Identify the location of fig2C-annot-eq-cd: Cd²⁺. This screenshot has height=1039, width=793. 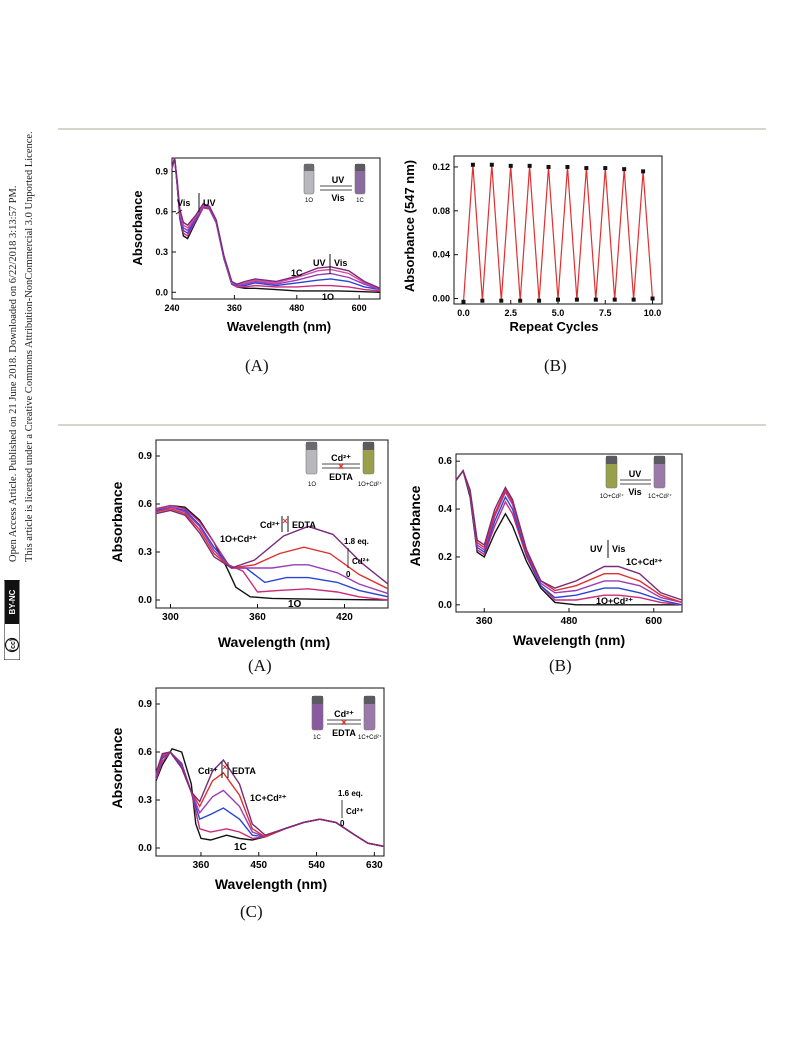
(355, 811).